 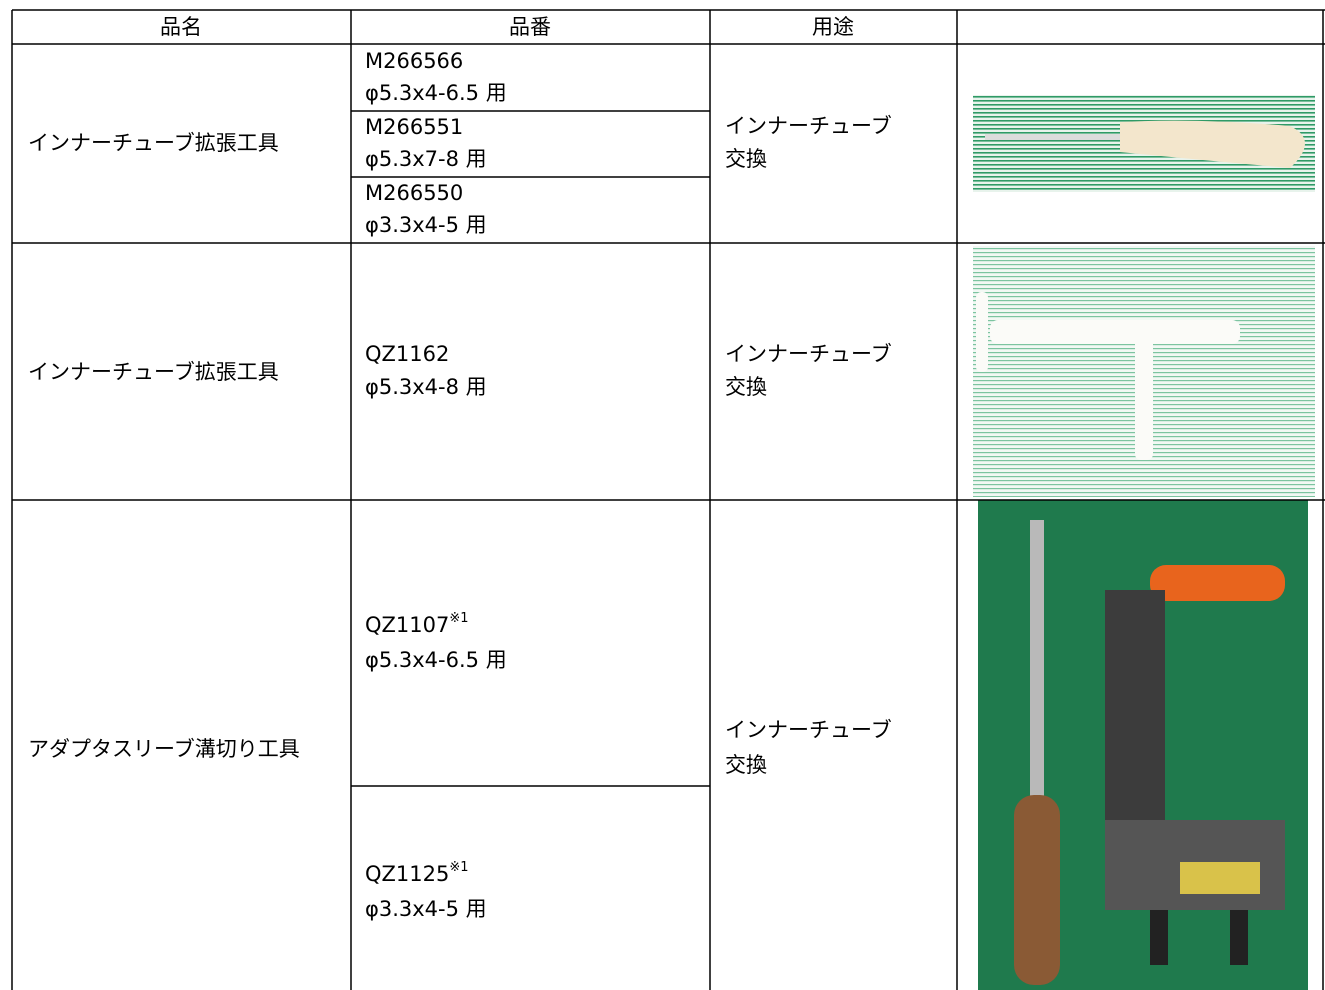 What do you see at coordinates (181, 27) in the screenshot?
I see `header: 品名` at bounding box center [181, 27].